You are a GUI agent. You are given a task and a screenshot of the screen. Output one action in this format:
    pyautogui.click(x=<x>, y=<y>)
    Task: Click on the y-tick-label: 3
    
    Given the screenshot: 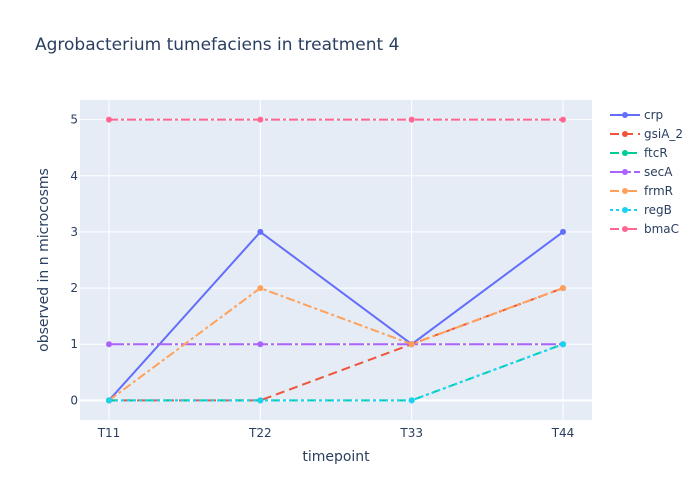 What is the action you would take?
    pyautogui.click(x=74, y=232)
    